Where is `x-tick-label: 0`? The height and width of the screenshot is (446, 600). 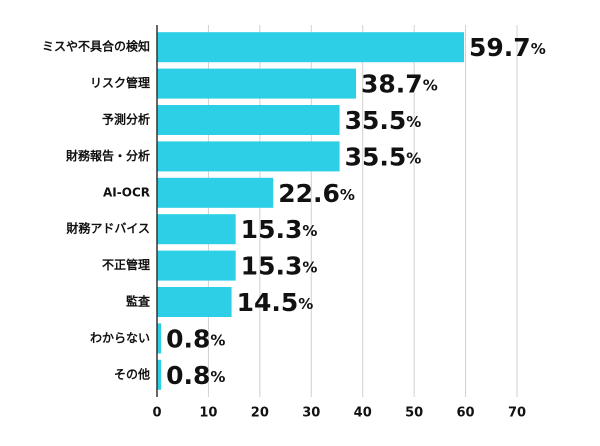 x-tick-label: 0 is located at coordinates (156, 413).